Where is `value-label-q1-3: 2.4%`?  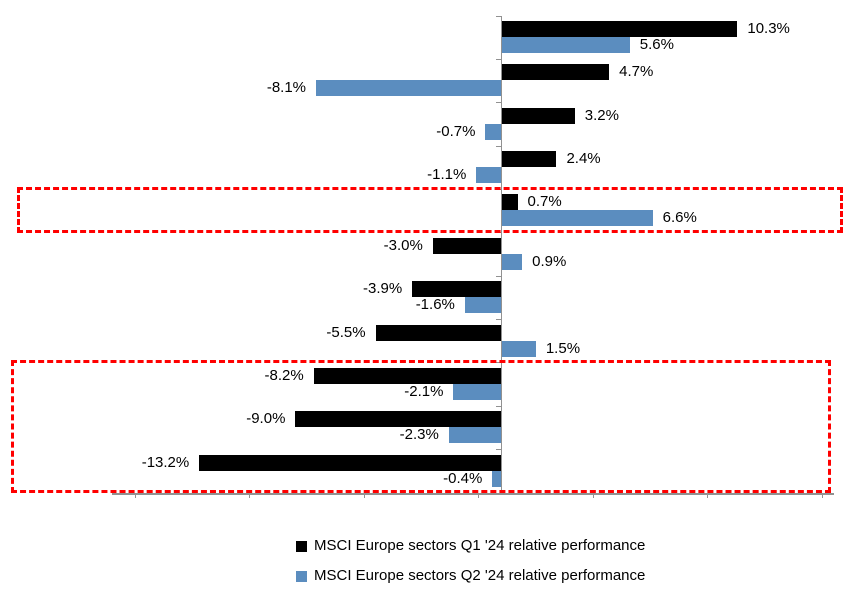
value-label-q1-3: 2.4% is located at coordinates (583, 159).